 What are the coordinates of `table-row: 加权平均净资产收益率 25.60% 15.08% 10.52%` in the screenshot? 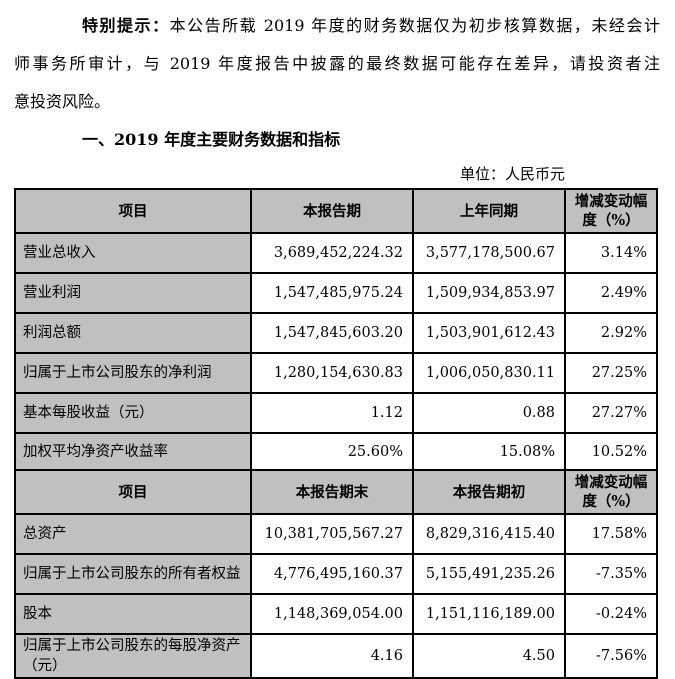 It's located at (336, 451).